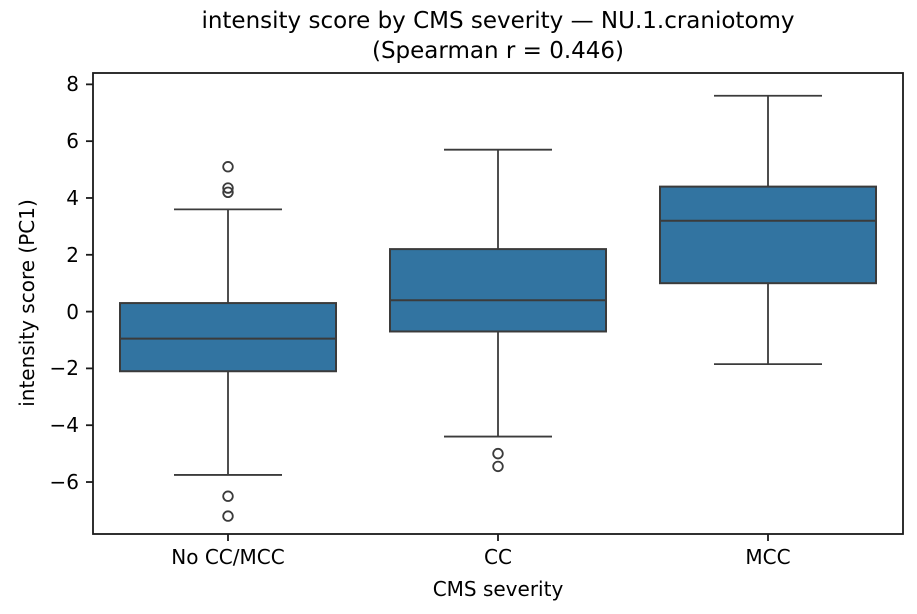  Describe the element at coordinates (498, 589) in the screenshot. I see `x-axis-label: CMS severity` at that location.